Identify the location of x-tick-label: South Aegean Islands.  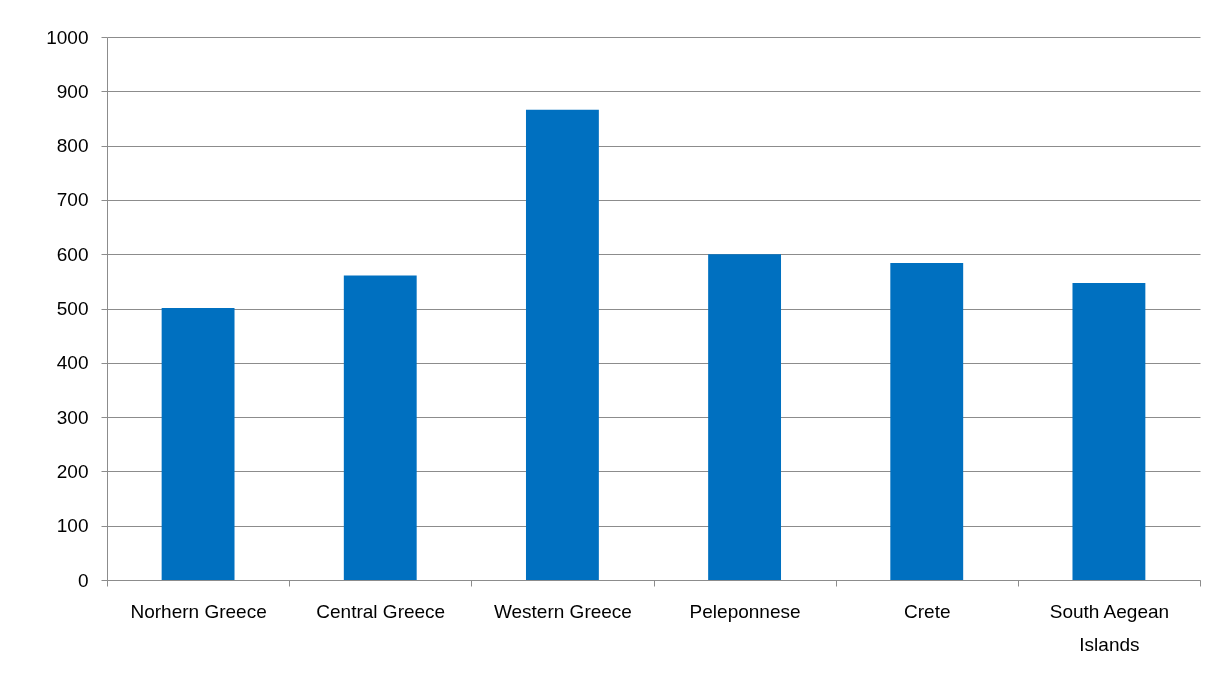
(1109, 627).